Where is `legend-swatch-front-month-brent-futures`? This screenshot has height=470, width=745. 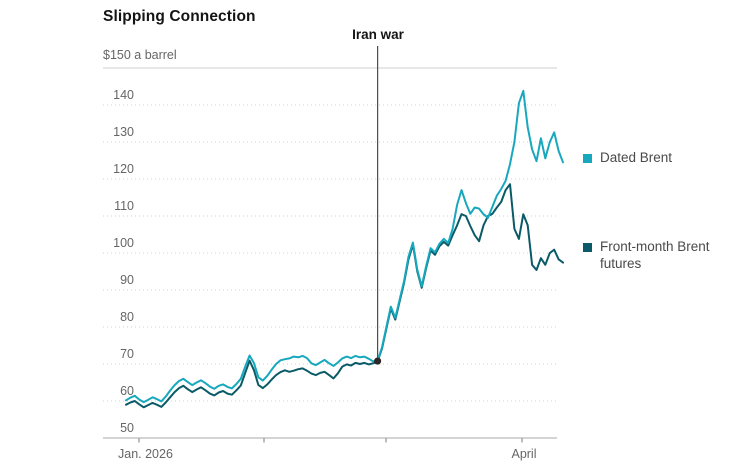
legend-swatch-front-month-brent-futures is located at coordinates (587, 247).